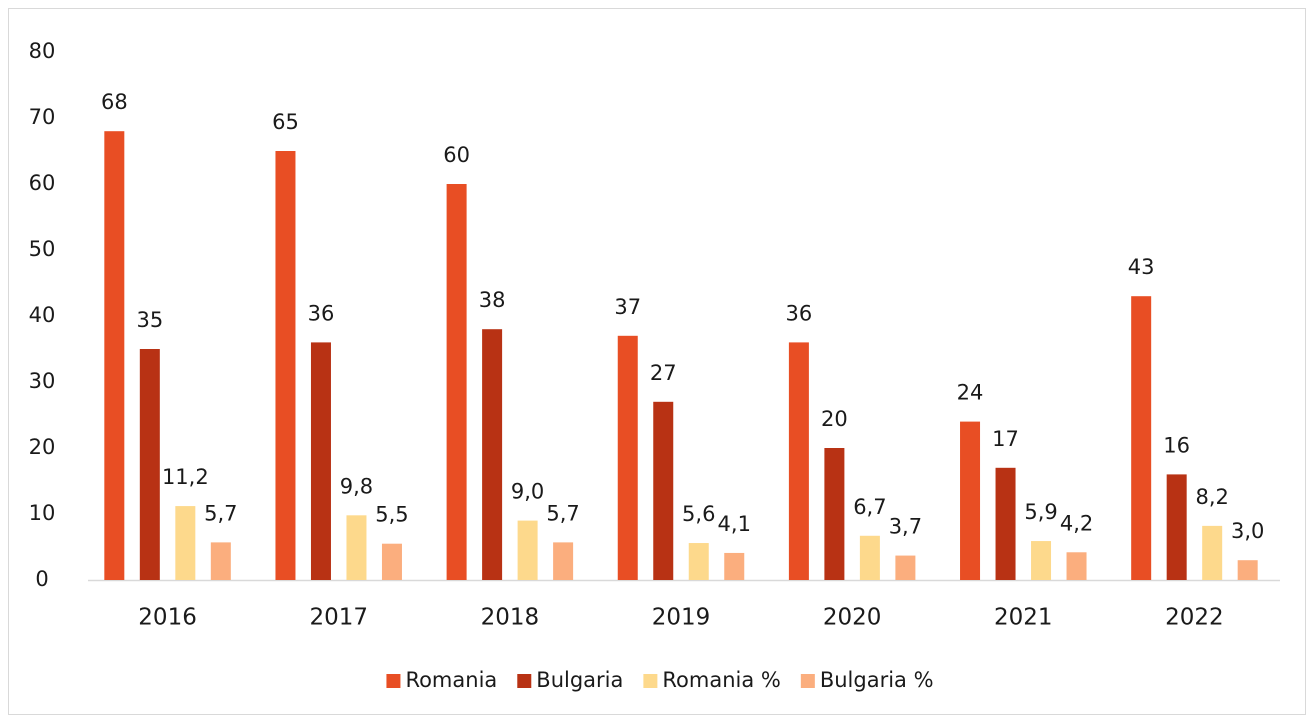 This screenshot has height=716, width=1307. I want to click on x-tick-label: 2020, so click(852, 618).